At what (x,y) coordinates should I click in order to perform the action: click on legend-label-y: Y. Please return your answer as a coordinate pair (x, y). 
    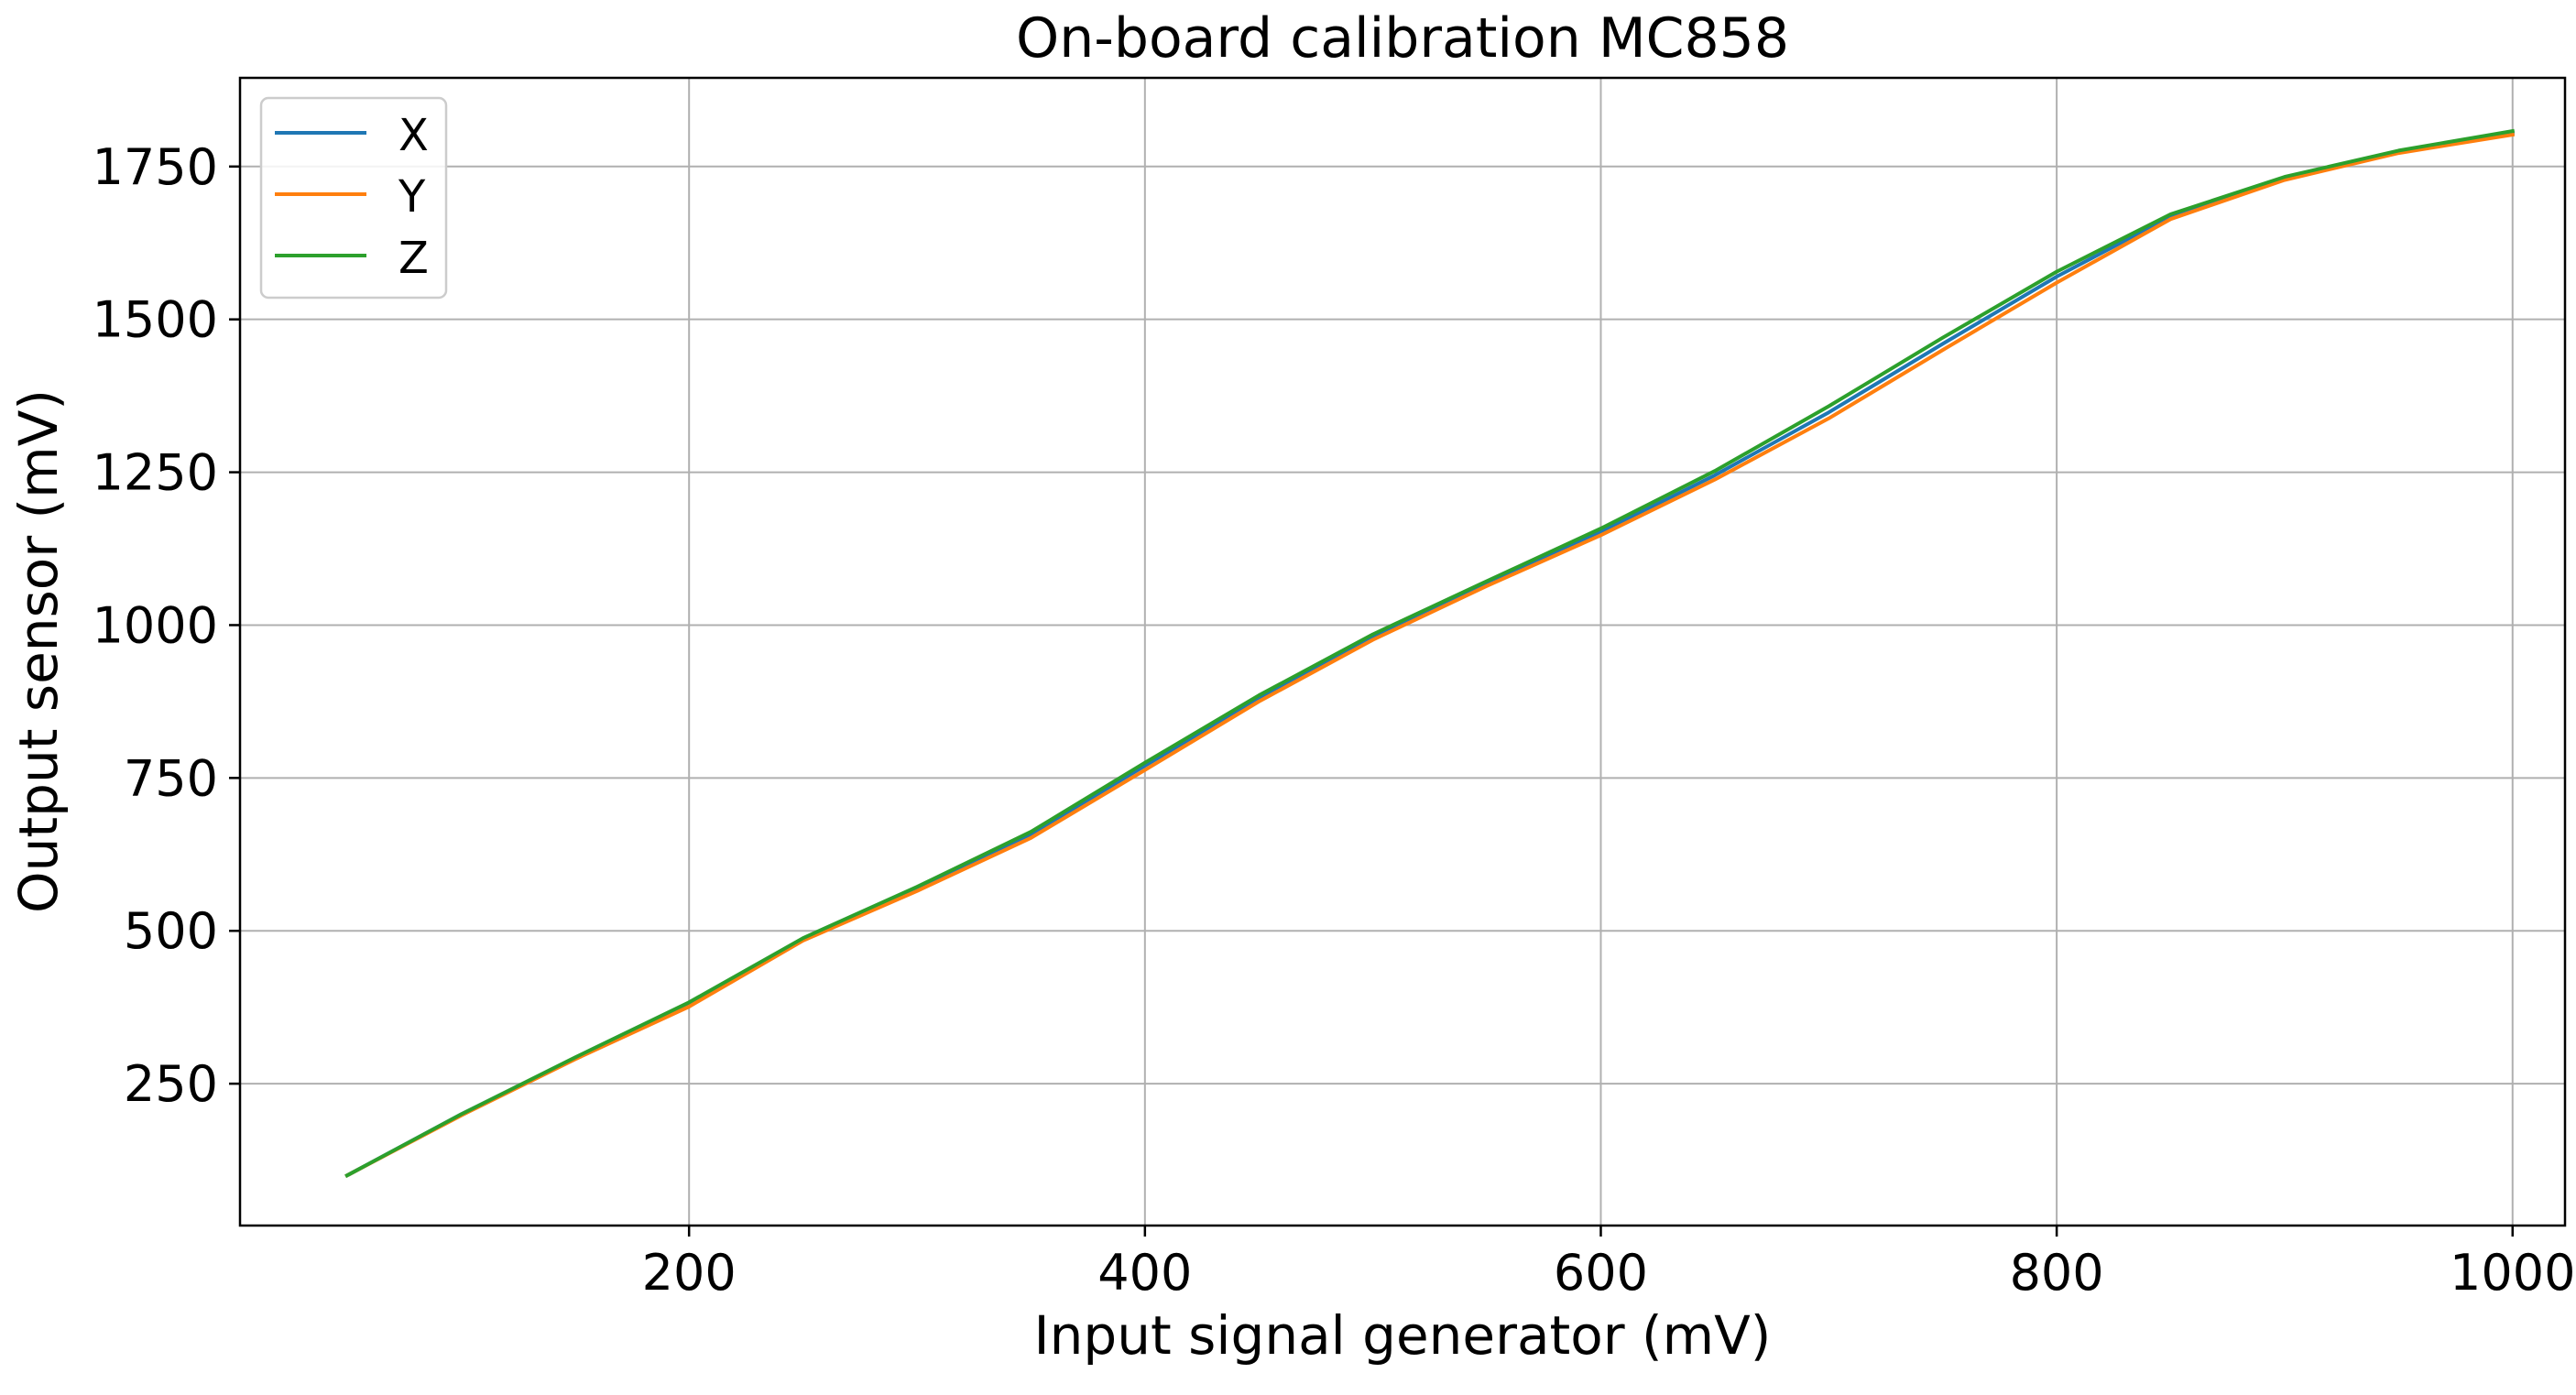
    Looking at the image, I should click on (412, 197).